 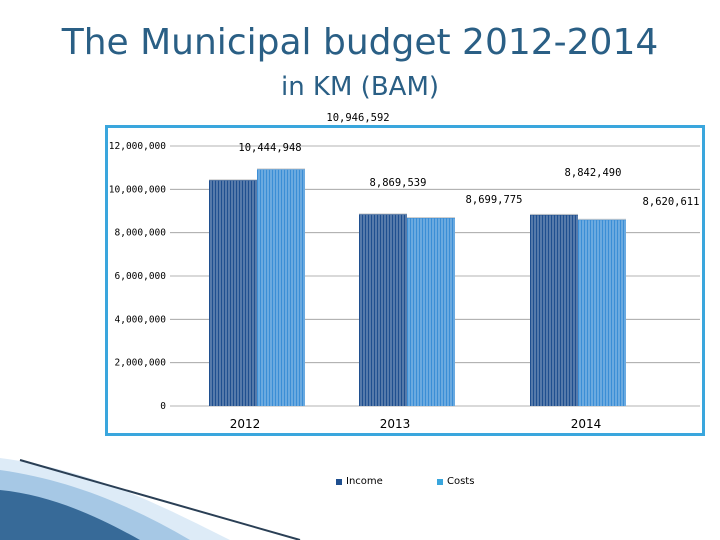 What do you see at coordinates (269, 148) in the screenshot?
I see `value-label: 10,444,948` at bounding box center [269, 148].